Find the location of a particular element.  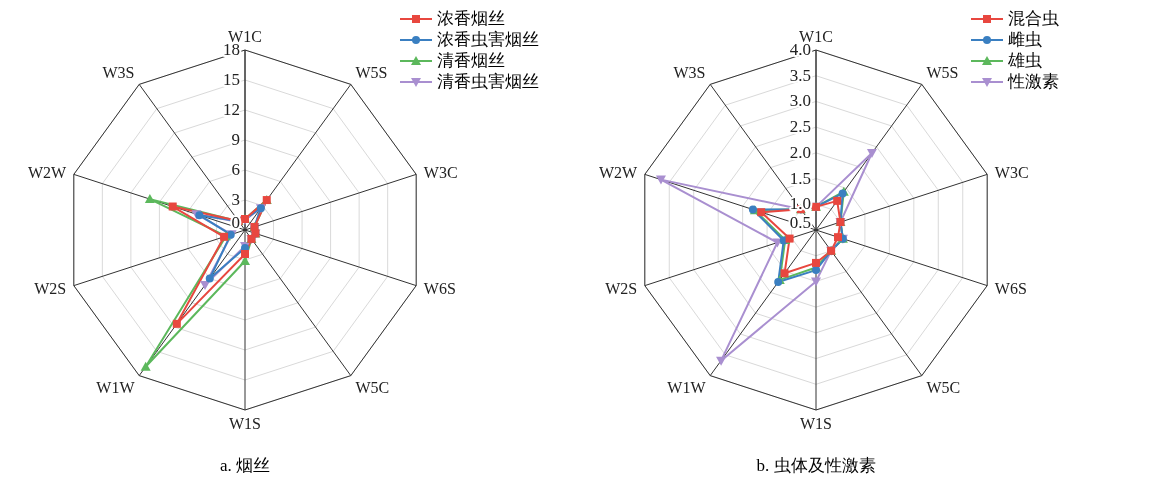

y-tick-label: 6 is located at coordinates (235, 169).